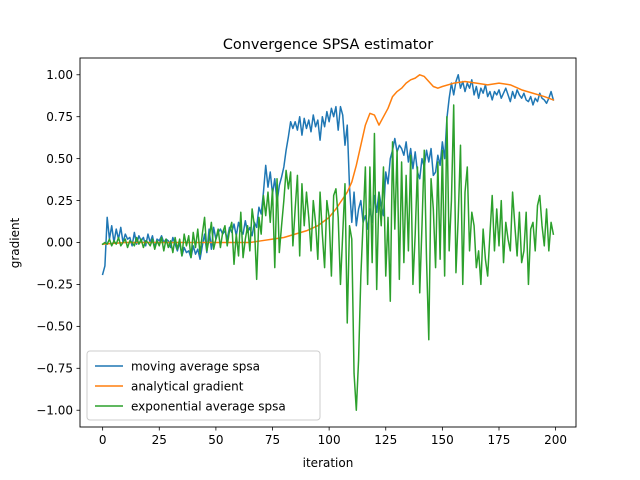 The width and height of the screenshot is (640, 480). Describe the element at coordinates (159, 440) in the screenshot. I see `x-tick-label: 25` at that location.